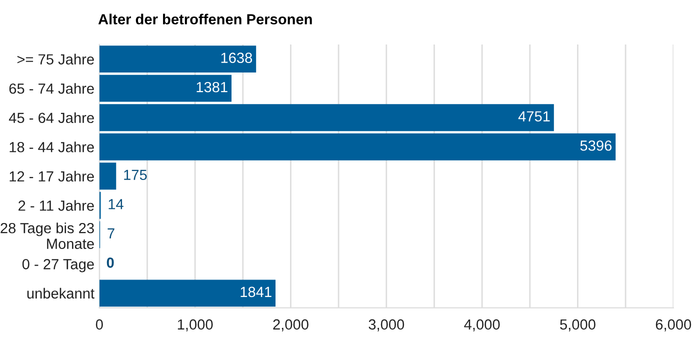  Describe the element at coordinates (236, 58) in the screenshot. I see `data-label: 1638` at that location.